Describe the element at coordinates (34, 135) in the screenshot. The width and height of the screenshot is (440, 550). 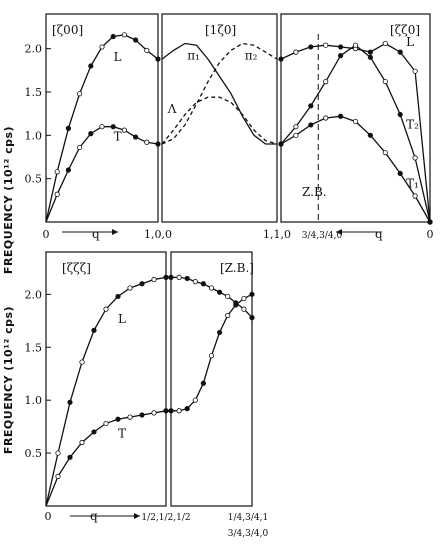
I see `y-tick-label-top-1: 1.0` at that location.